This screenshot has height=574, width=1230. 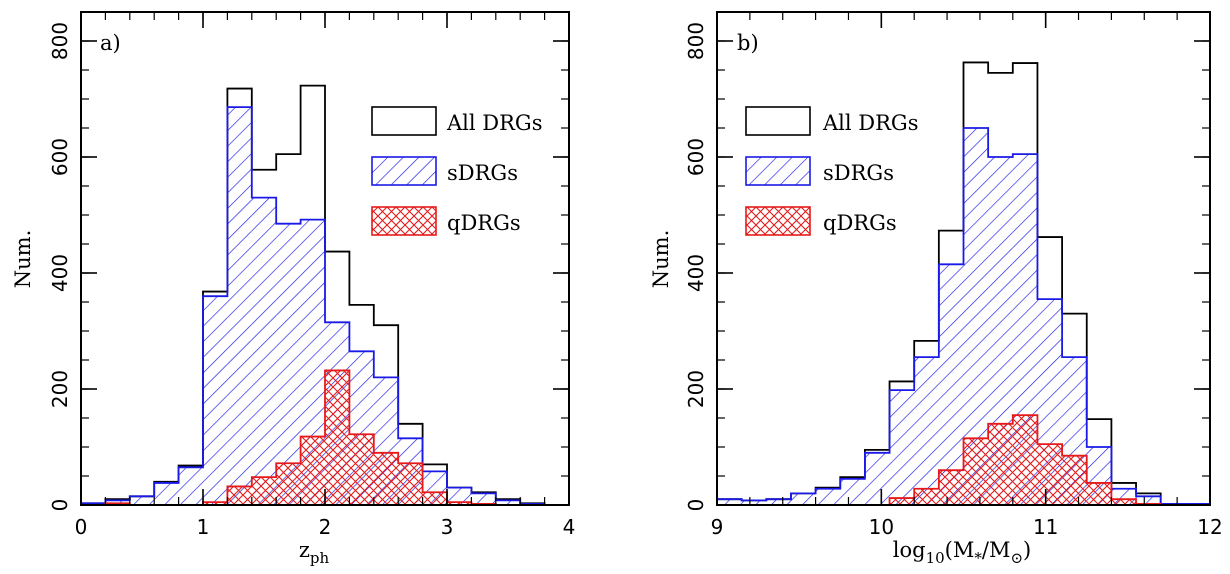 What do you see at coordinates (304, 550) in the screenshot?
I see `panel-a-xlabel-main: z` at bounding box center [304, 550].